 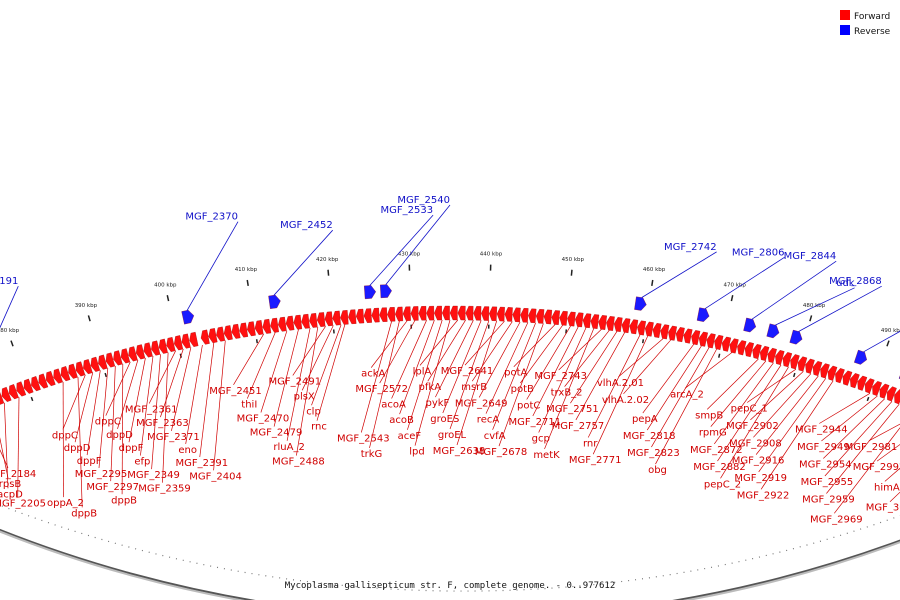 What do you see at coordinates (151, 410) in the screenshot?
I see `forward-gene-label: MGF_2361` at bounding box center [151, 410].